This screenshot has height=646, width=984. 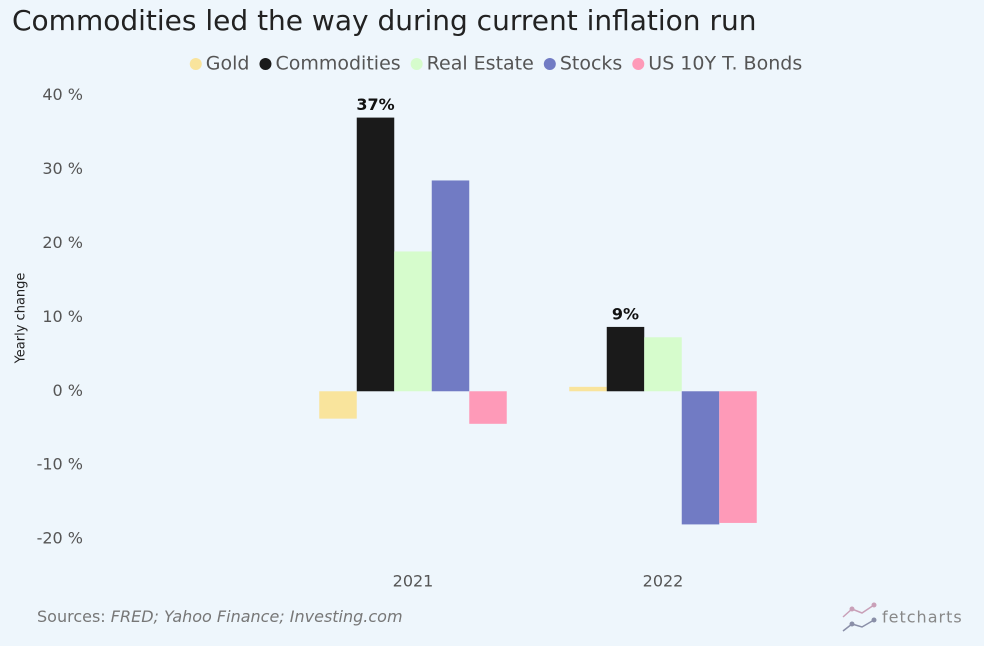 I want to click on y-tick-label: 30 %, so click(x=62, y=168).